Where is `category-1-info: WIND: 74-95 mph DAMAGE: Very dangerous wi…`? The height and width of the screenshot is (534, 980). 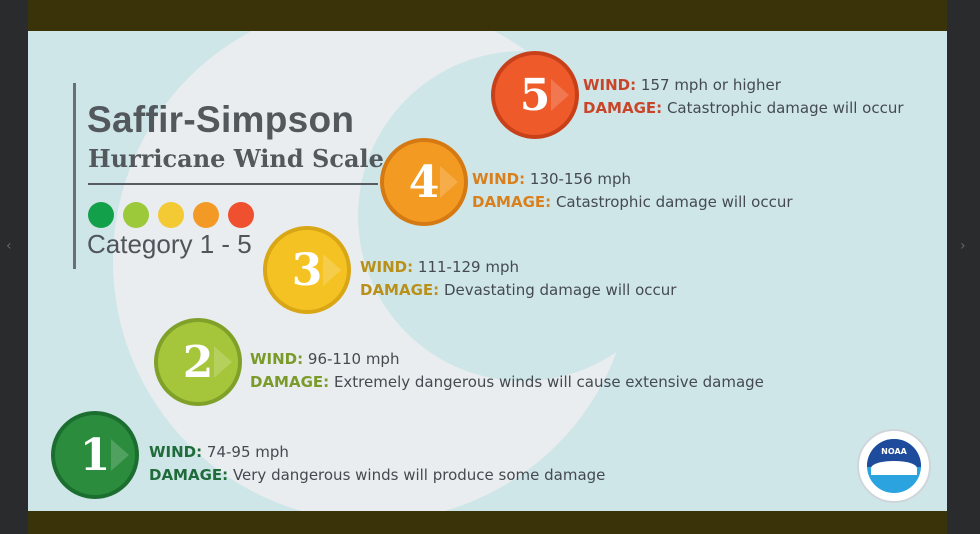 category-1-info: WIND: 74-95 mph DAMAGE: Very dangerous wi… is located at coordinates (377, 464).